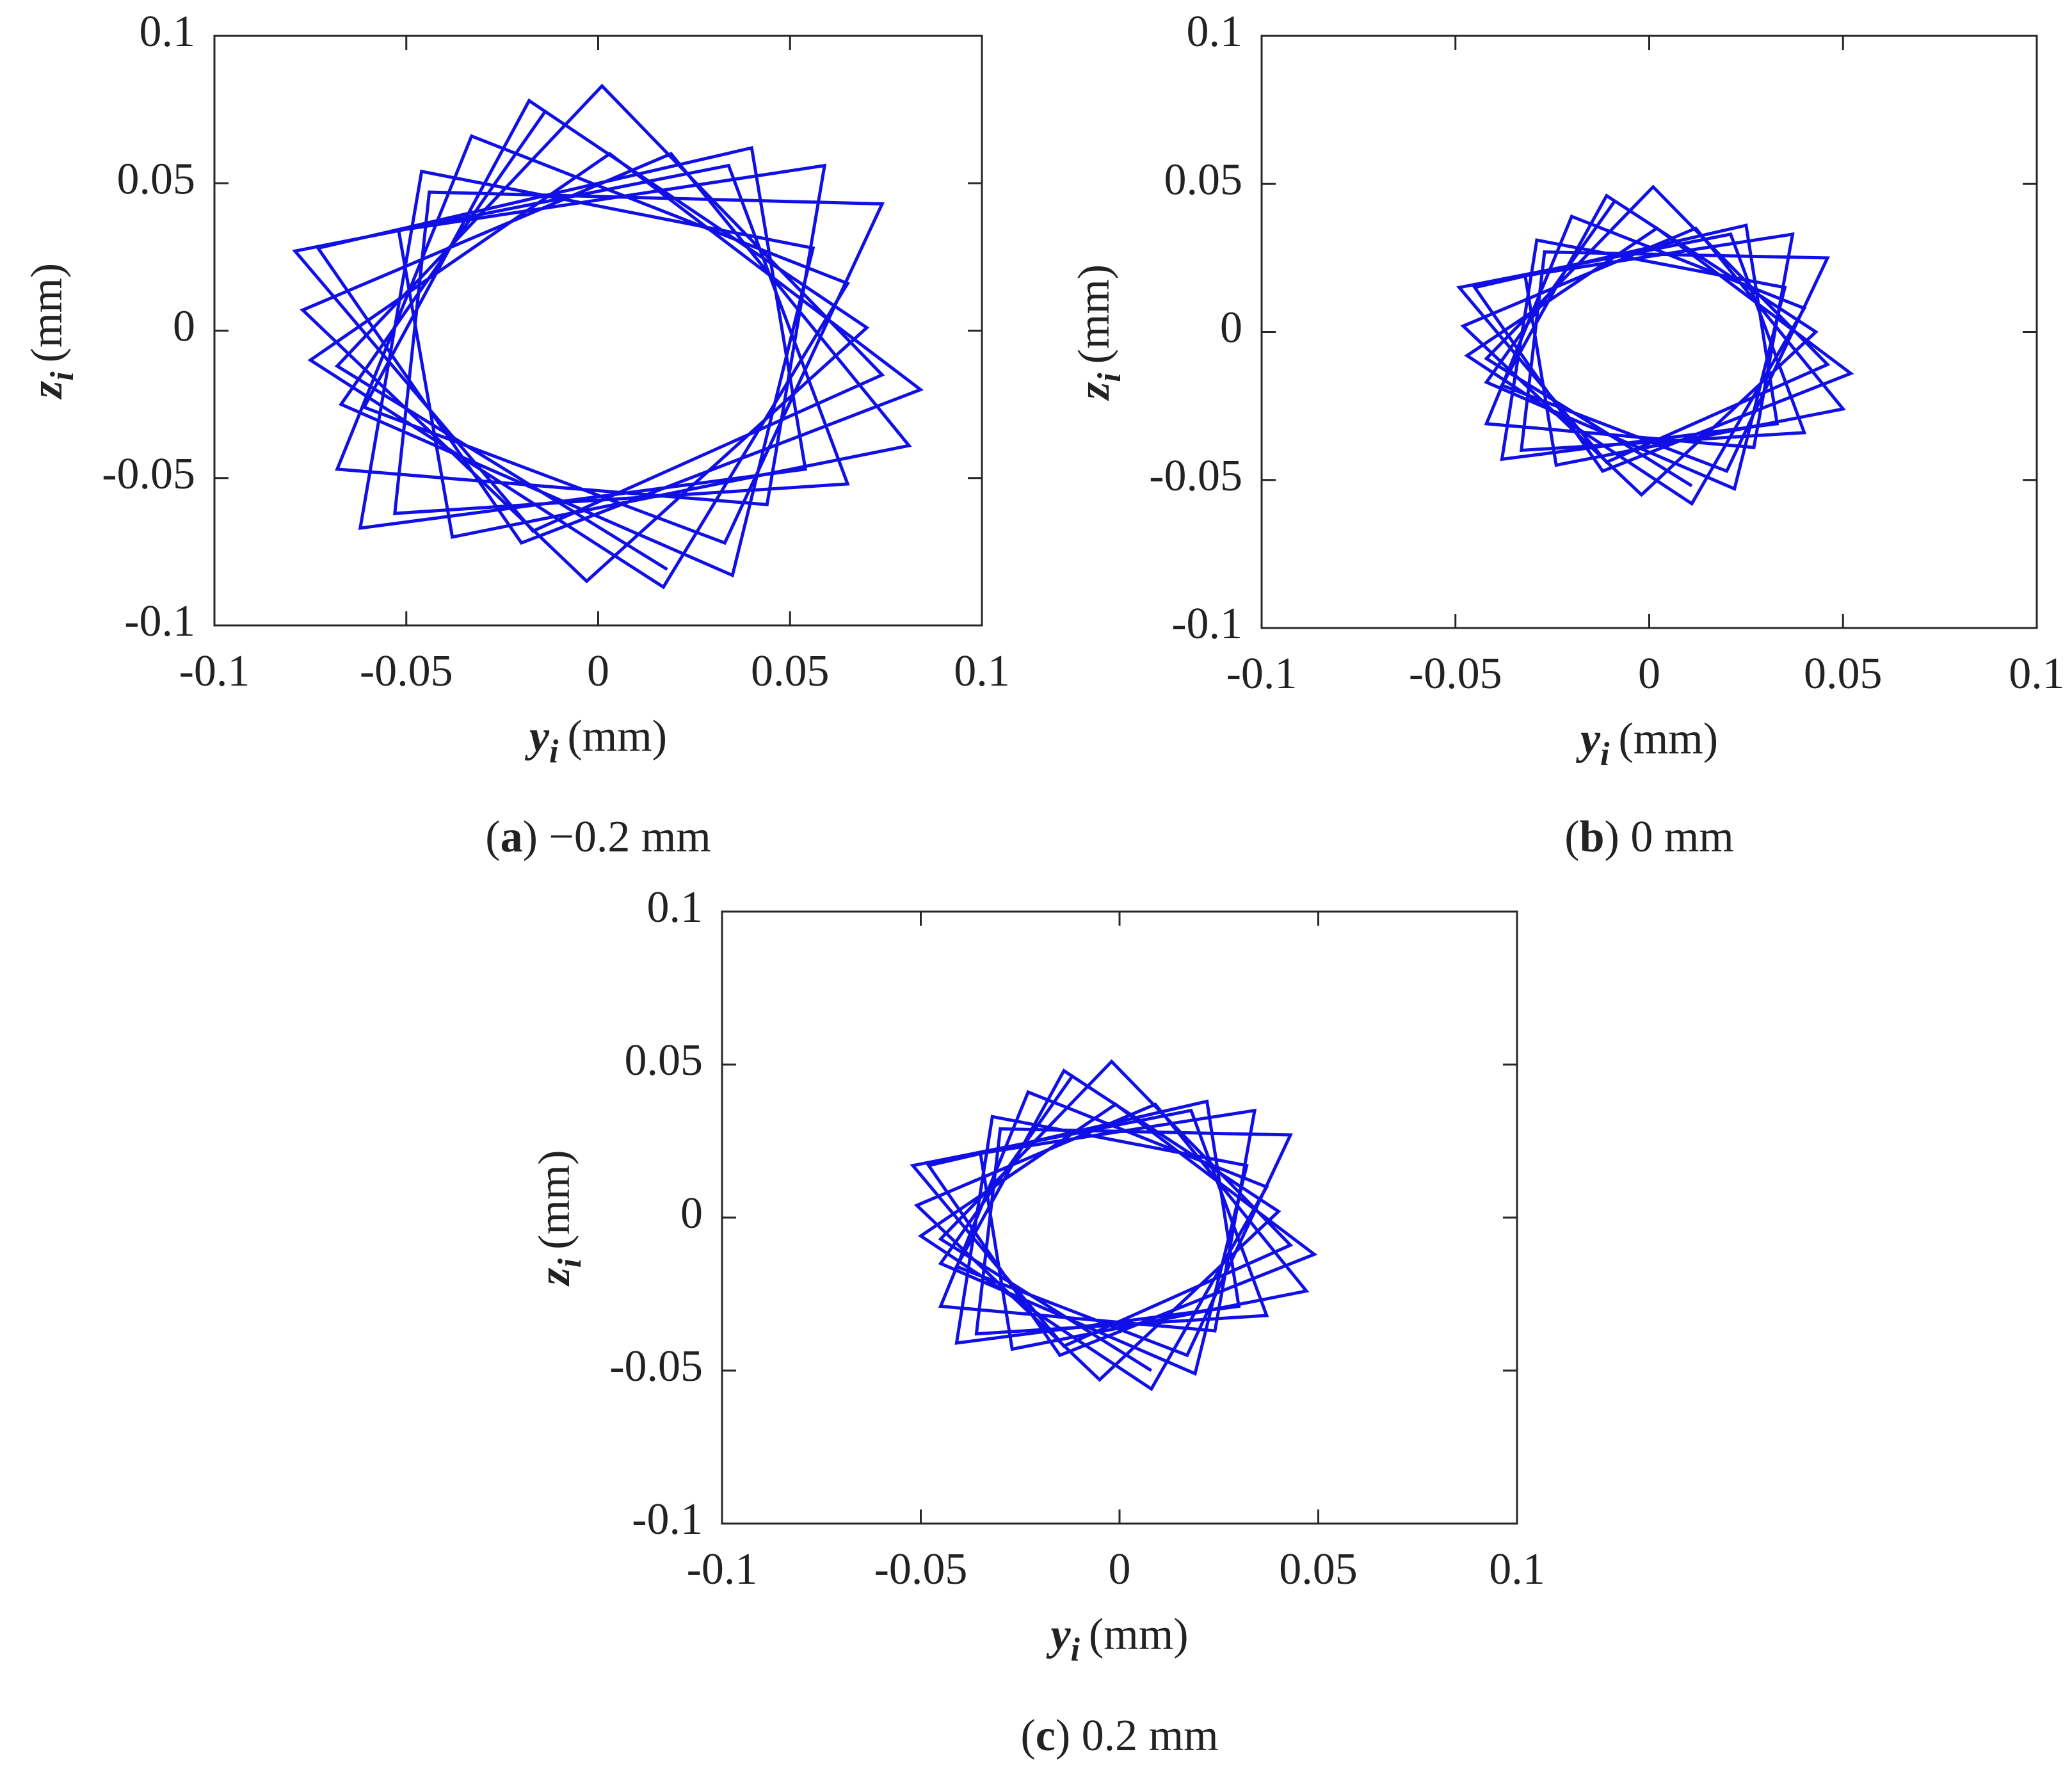 Image resolution: width=2072 pixels, height=1779 pixels. What do you see at coordinates (1592, 837) in the screenshot?
I see `caption-part: b` at bounding box center [1592, 837].